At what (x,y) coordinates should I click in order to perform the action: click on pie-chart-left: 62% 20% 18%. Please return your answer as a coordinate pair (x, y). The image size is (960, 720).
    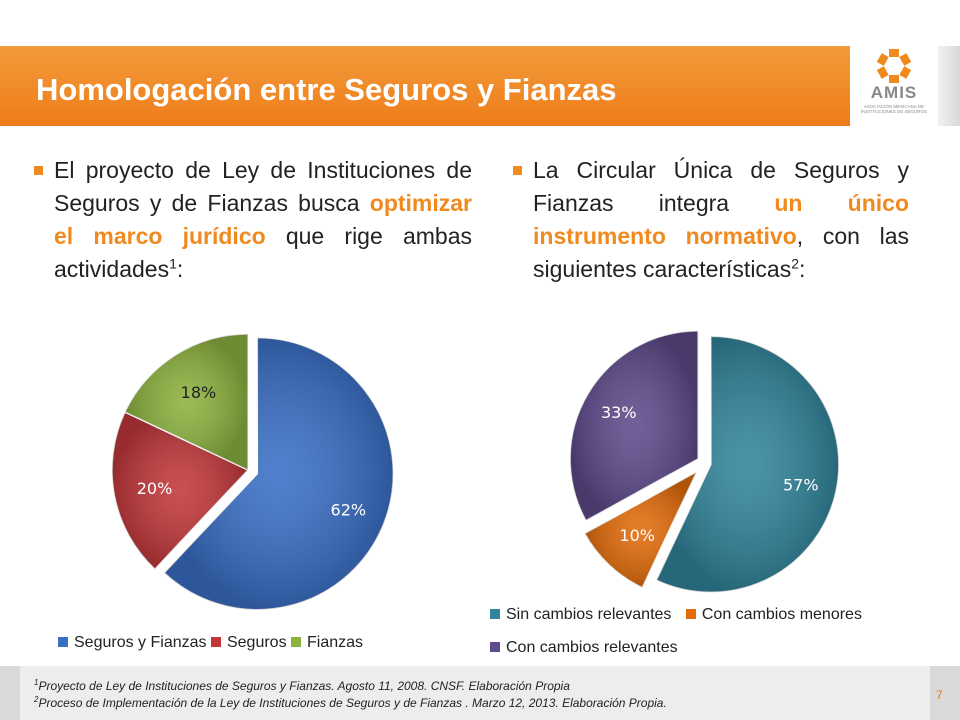
    Looking at the image, I should click on (253, 472).